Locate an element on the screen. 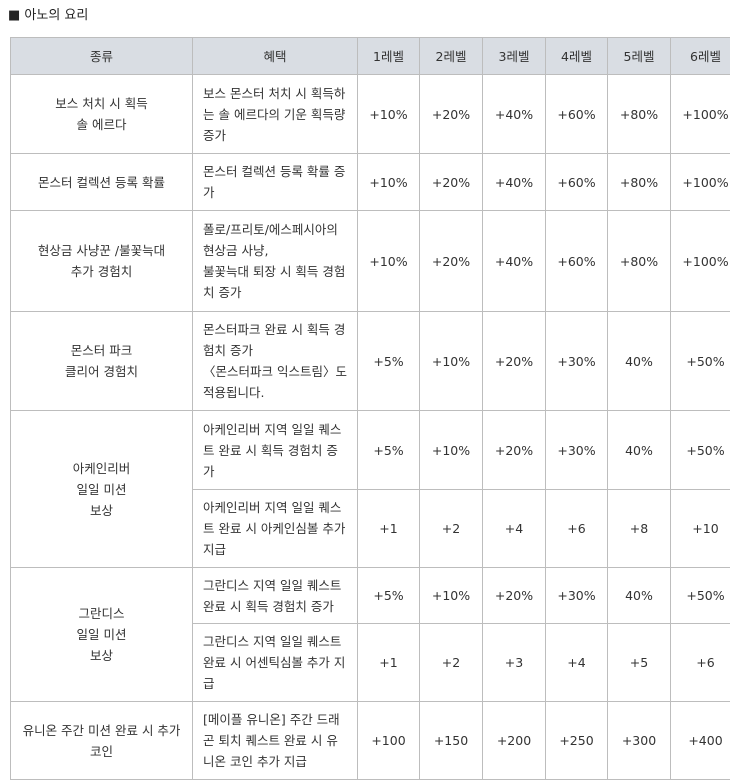 The width and height of the screenshot is (730, 780). header-level-6: 6레벨 is located at coordinates (700, 56).